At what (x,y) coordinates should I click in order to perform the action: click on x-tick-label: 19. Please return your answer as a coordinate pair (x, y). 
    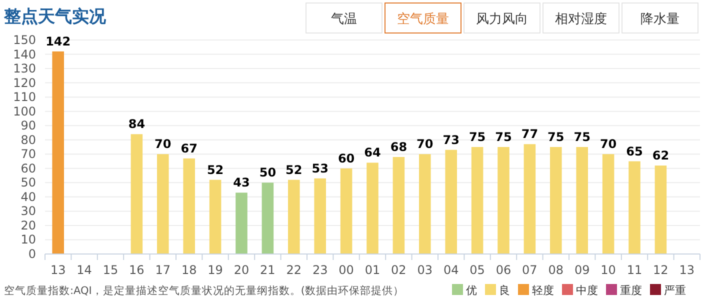
    Looking at the image, I should click on (215, 270).